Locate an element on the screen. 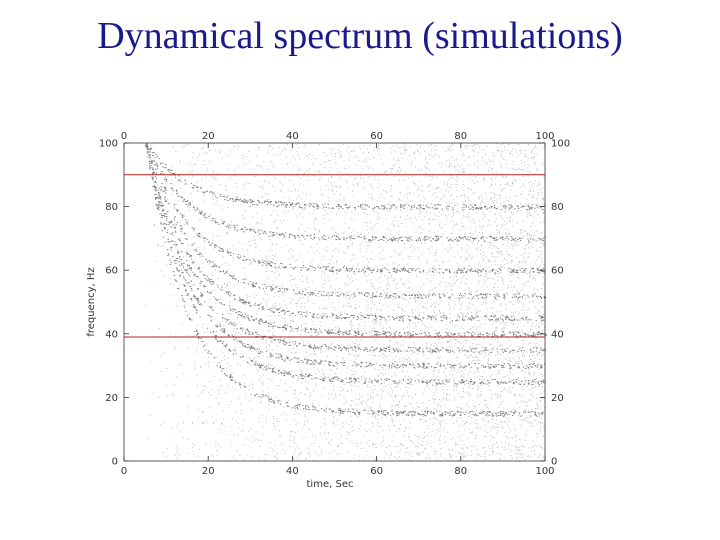 Image resolution: width=720 pixels, height=540 pixels. y-tick-label-right: 60 is located at coordinates (557, 271).